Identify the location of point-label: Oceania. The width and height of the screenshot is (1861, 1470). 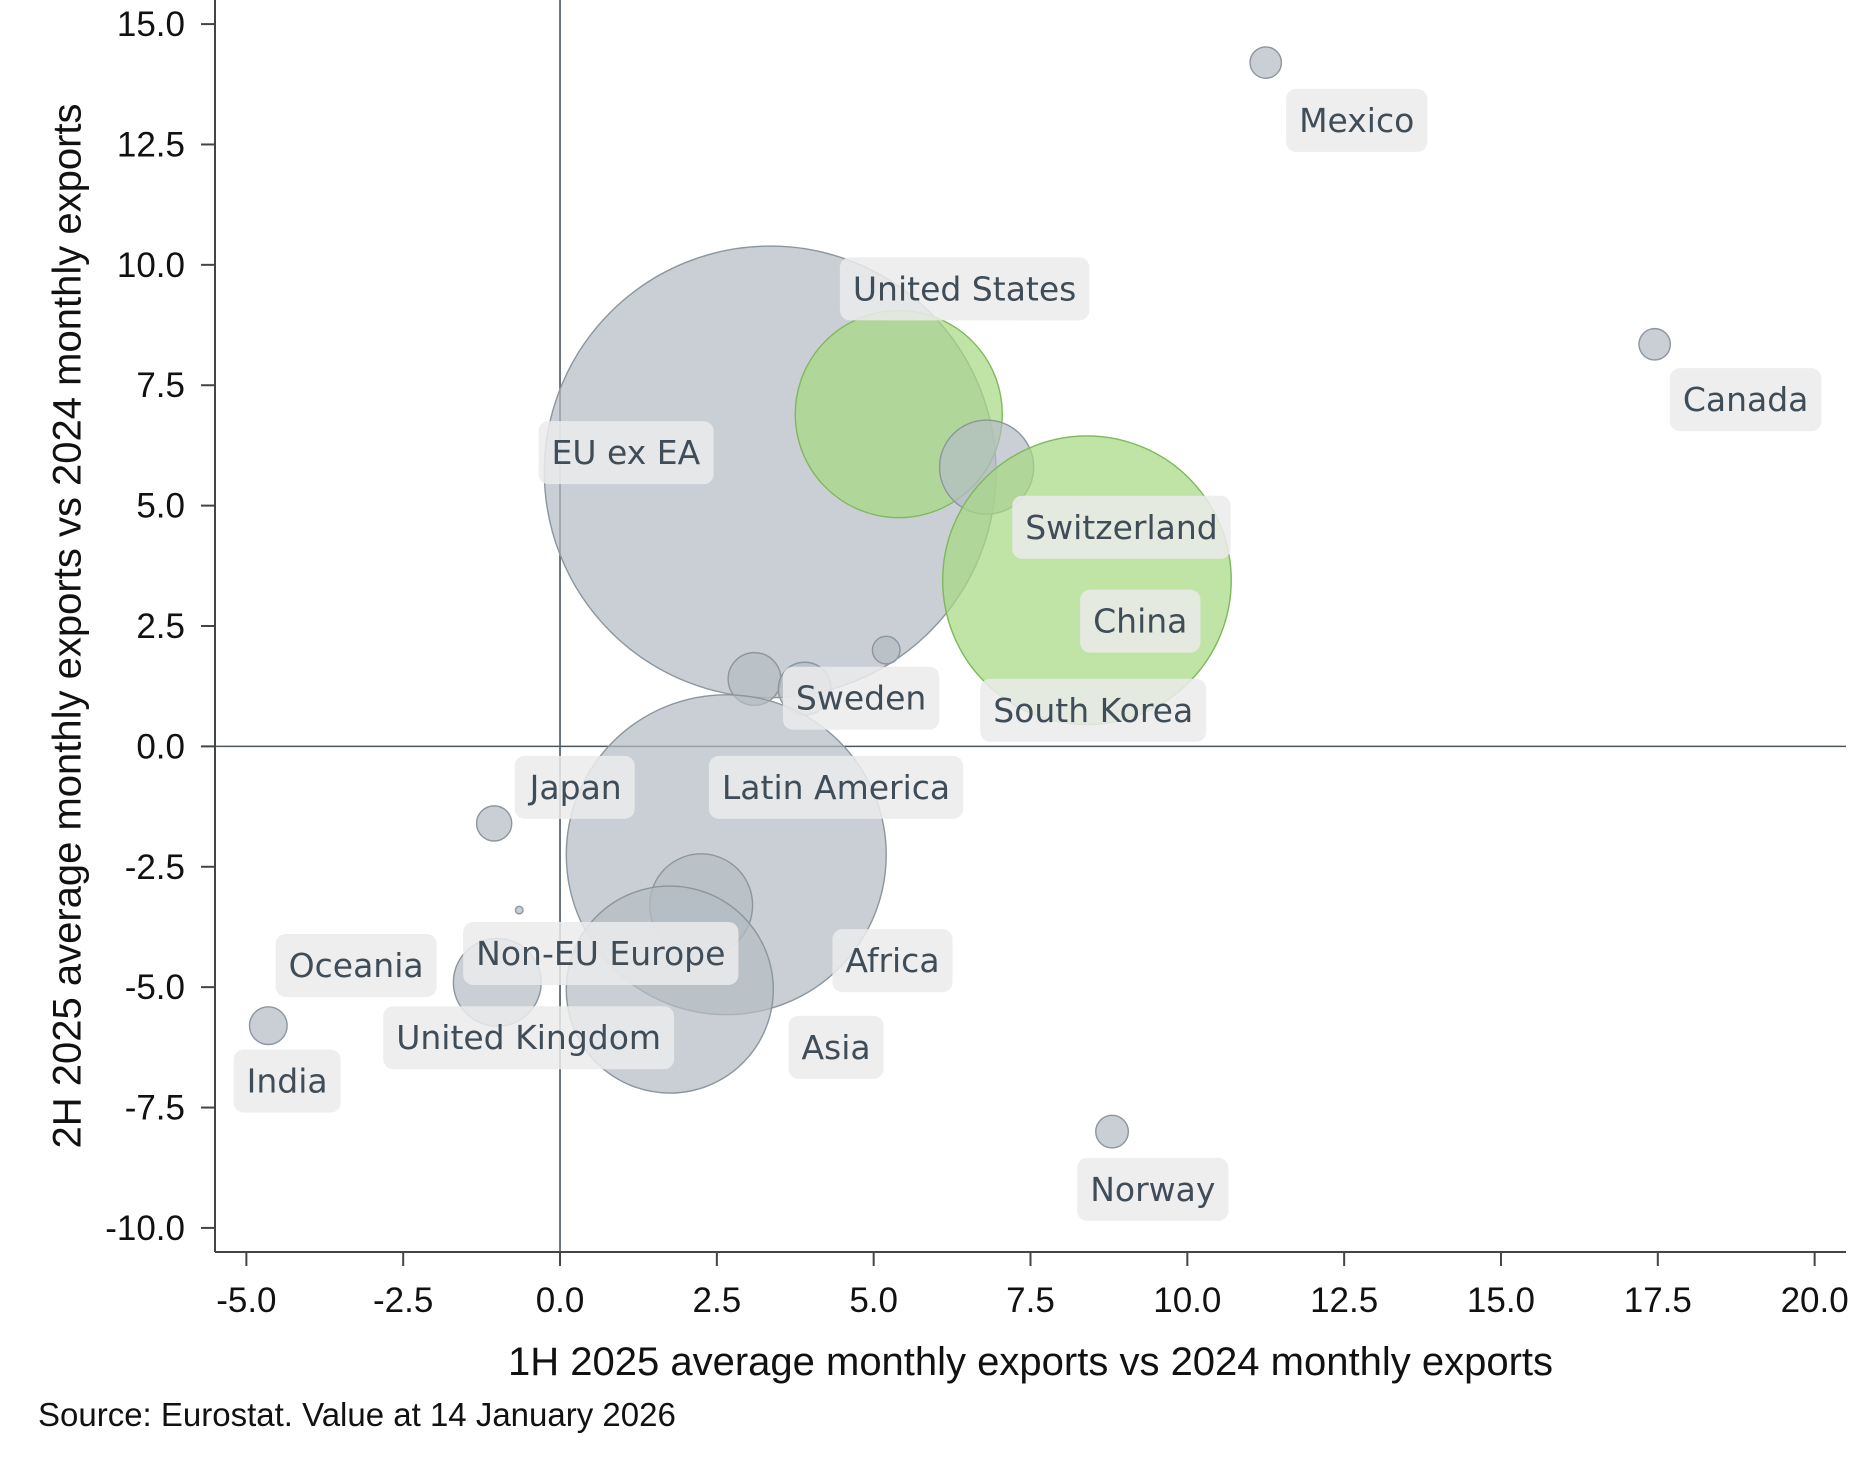
(356, 965).